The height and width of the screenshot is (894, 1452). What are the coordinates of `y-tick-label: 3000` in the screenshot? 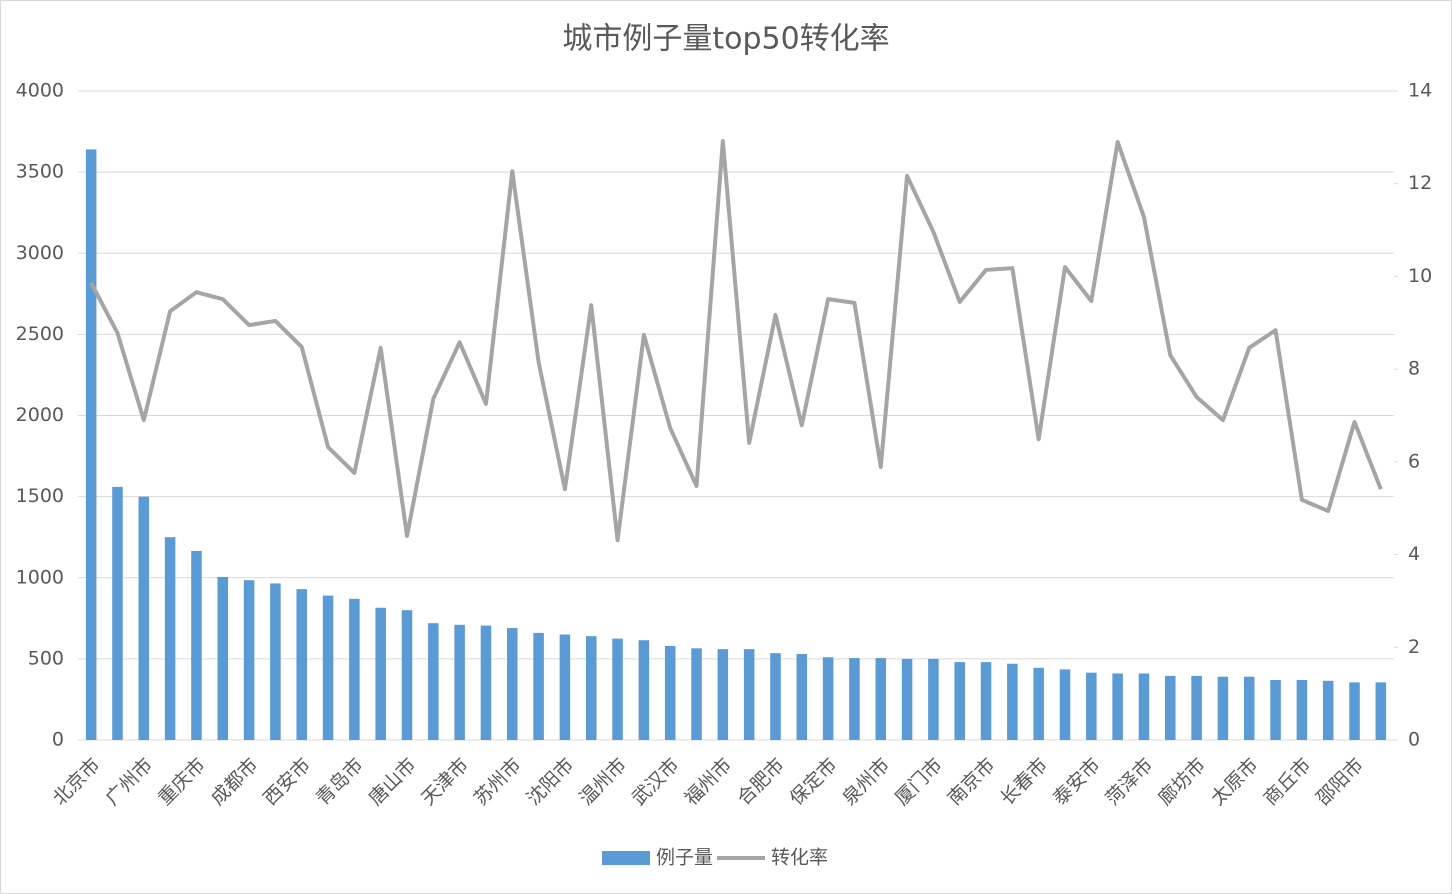 It's located at (40, 253).